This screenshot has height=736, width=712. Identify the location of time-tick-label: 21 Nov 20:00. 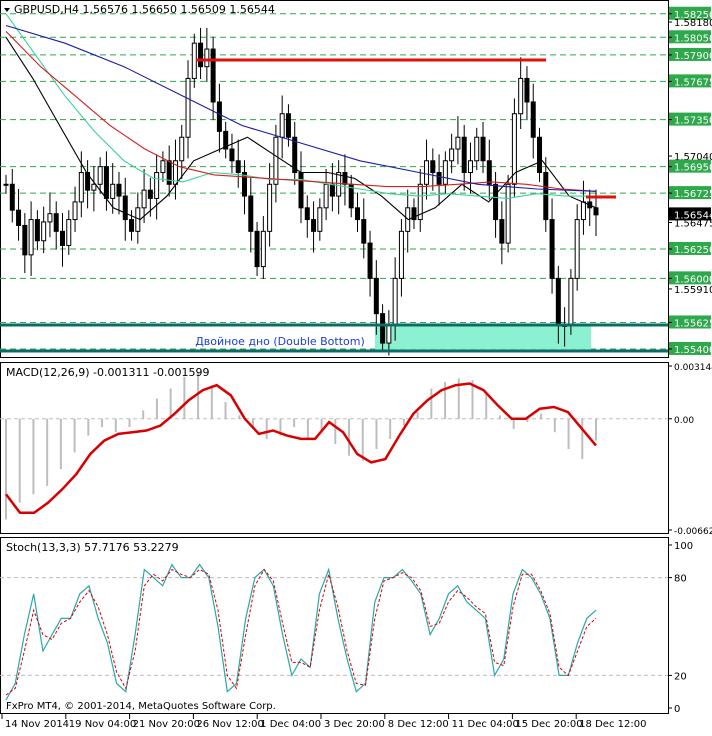
(166, 724).